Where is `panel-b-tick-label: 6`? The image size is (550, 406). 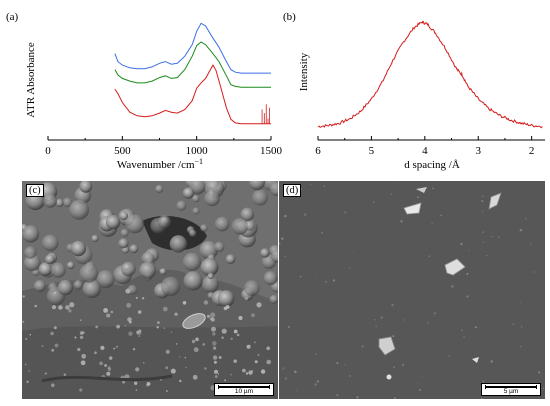 panel-b-tick-label: 6 is located at coordinates (318, 151).